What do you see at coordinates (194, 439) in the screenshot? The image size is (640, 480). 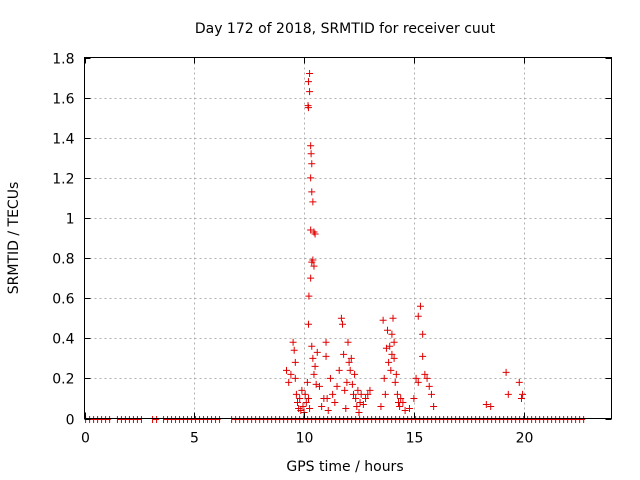 I see `x-tick-label: 5` at bounding box center [194, 439].